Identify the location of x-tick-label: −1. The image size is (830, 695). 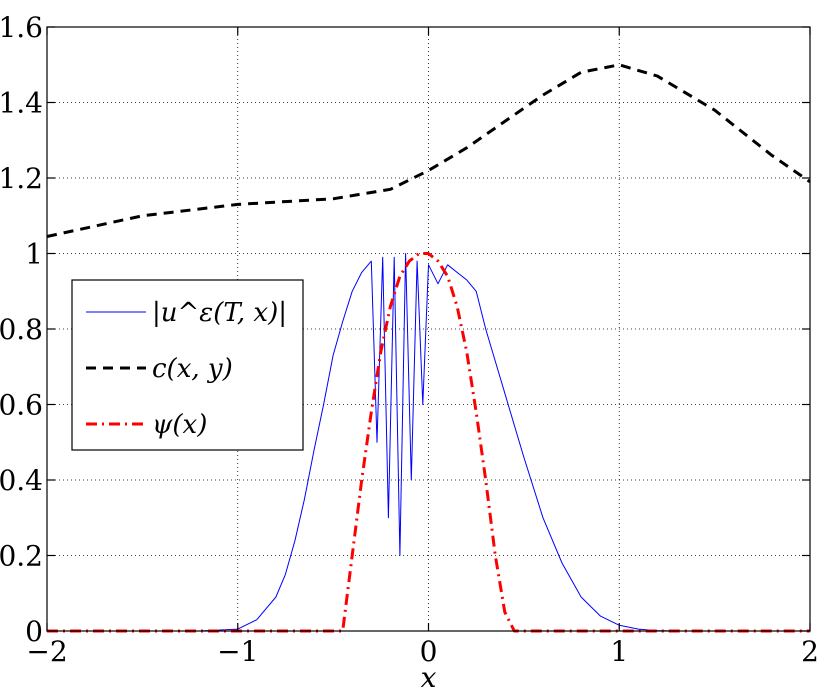
(237, 651).